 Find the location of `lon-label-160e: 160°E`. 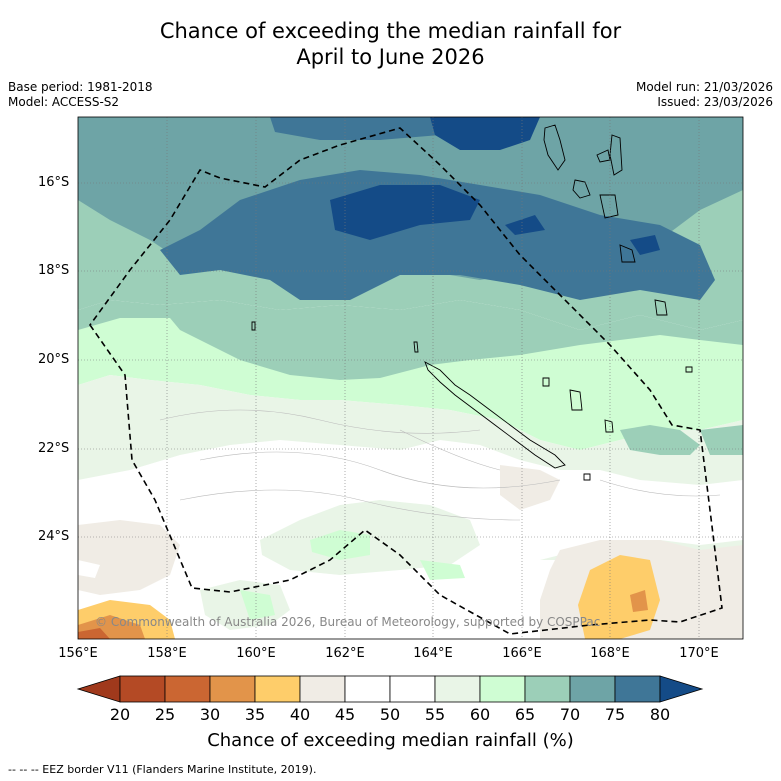

lon-label-160e: 160°E is located at coordinates (256, 653).